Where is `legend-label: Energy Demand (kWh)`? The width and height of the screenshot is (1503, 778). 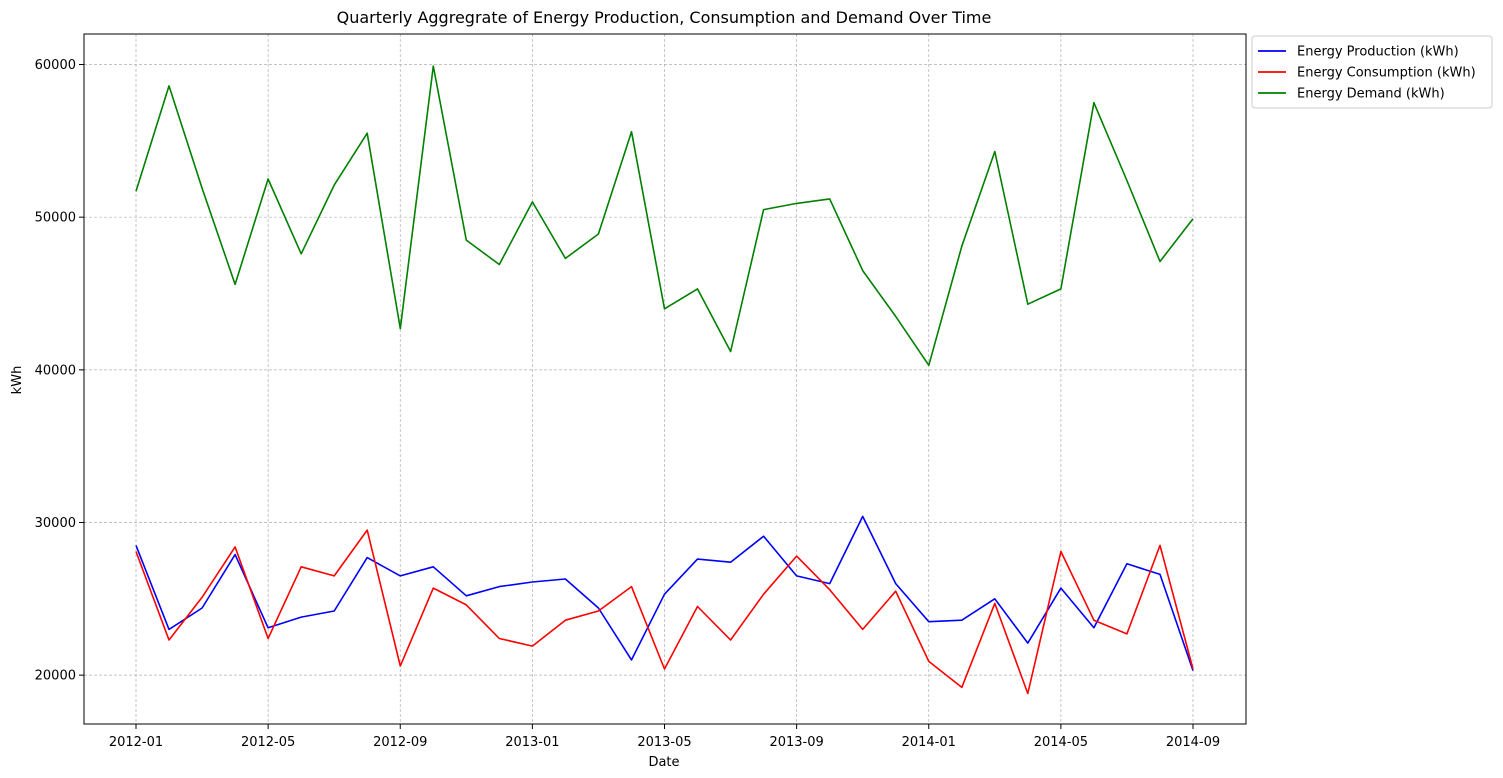 legend-label: Energy Demand (kWh) is located at coordinates (1371, 94).